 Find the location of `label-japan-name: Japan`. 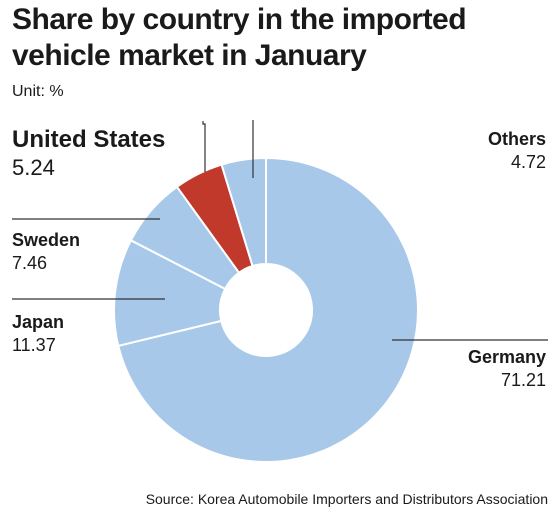

label-japan-name: Japan is located at coordinates (38, 322).